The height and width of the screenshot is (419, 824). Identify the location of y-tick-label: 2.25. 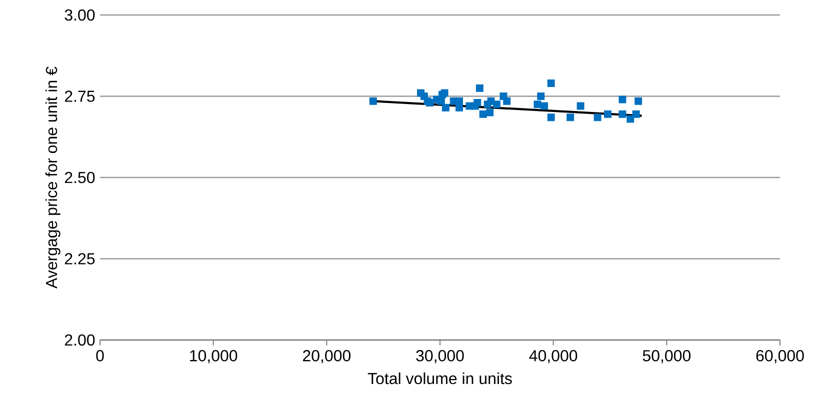
(79, 258).